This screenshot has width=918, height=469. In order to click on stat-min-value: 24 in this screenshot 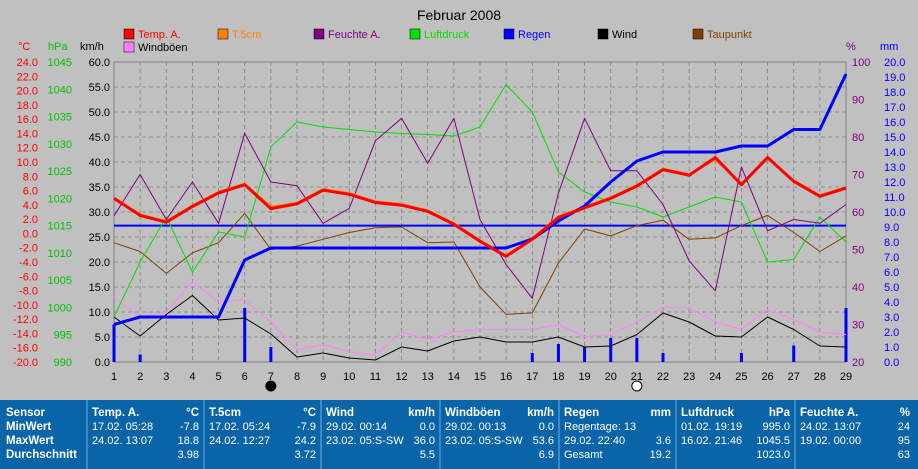, I will do `click(903, 427)`.